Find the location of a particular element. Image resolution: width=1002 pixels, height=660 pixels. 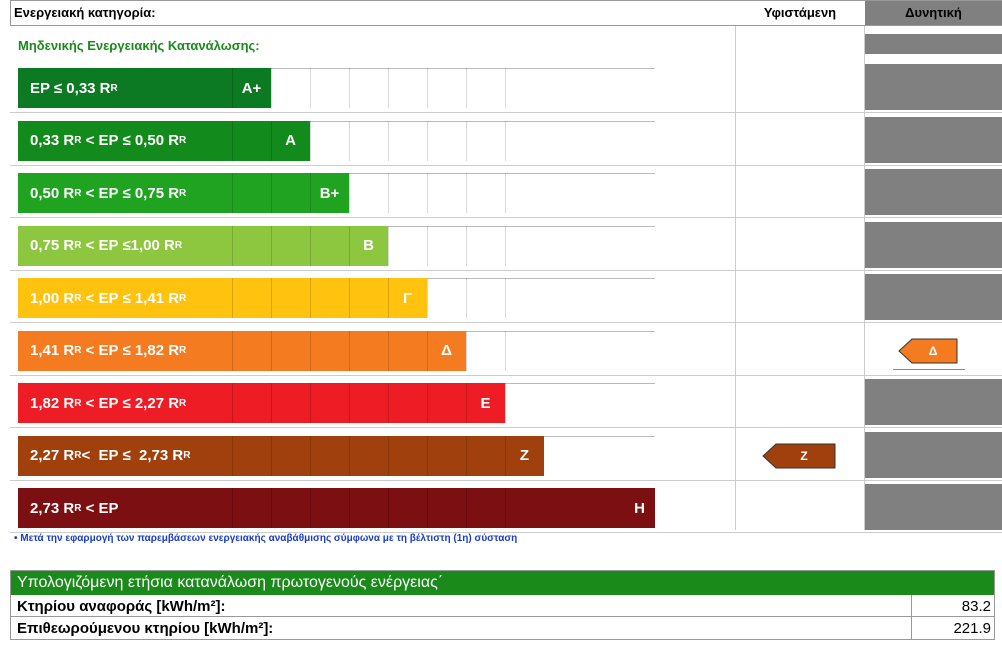

rating-letter: Ε is located at coordinates (485, 403).